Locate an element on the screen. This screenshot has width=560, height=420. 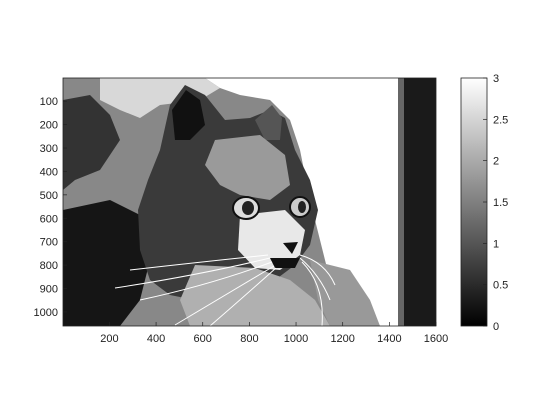
y-tick-label: 1000 is located at coordinates (46, 313).